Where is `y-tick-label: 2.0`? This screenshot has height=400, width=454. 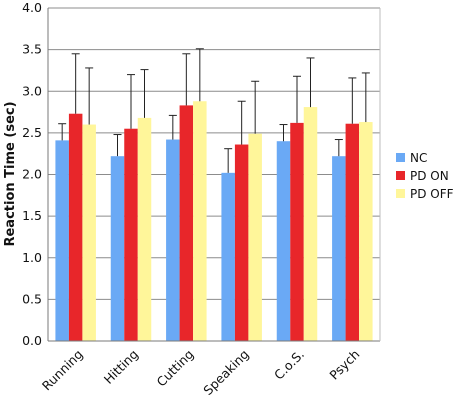 y-tick-label: 2.0 is located at coordinates (32, 174).